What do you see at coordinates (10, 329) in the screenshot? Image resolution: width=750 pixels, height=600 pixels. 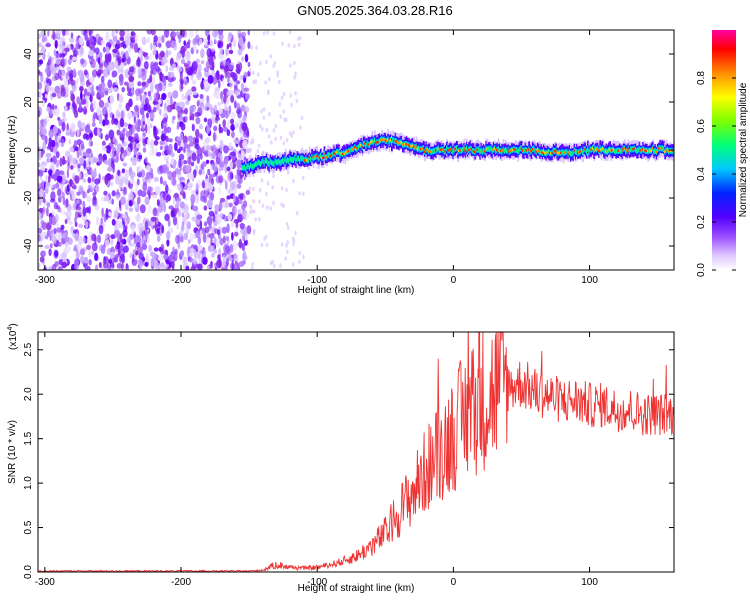 I see `snr-scale-exponent: 4` at bounding box center [10, 329].